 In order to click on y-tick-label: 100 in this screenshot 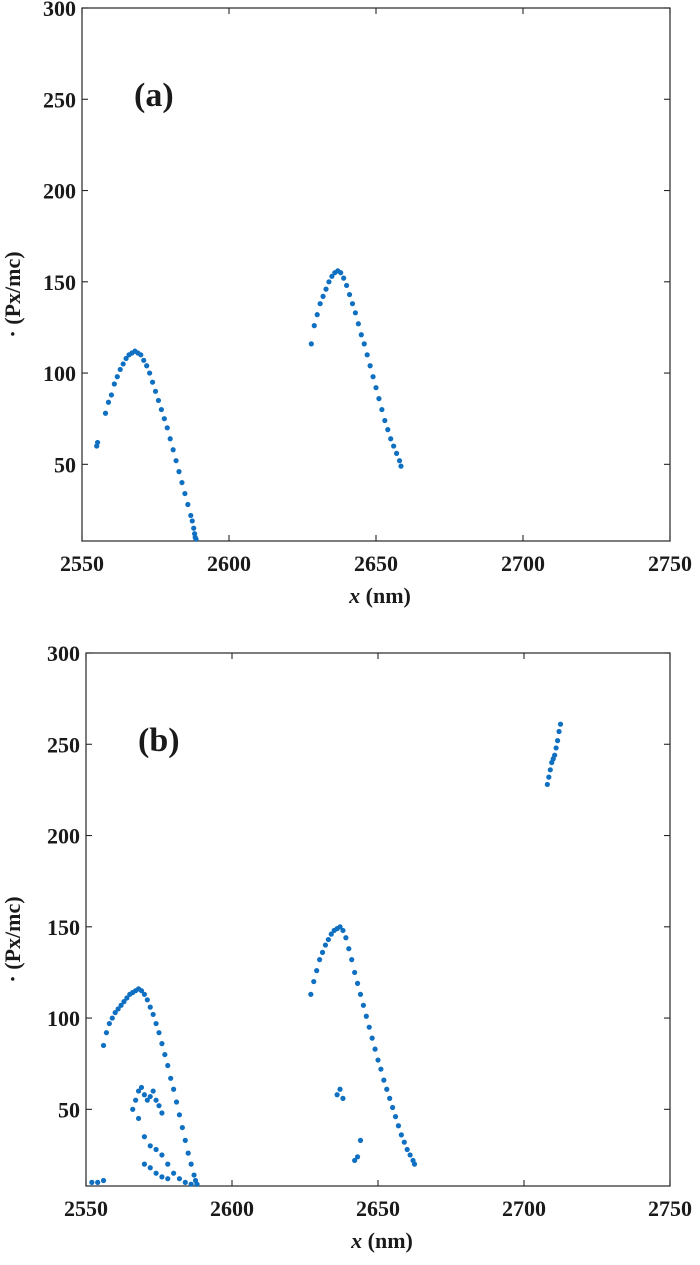, I will do `click(63, 1018)`.